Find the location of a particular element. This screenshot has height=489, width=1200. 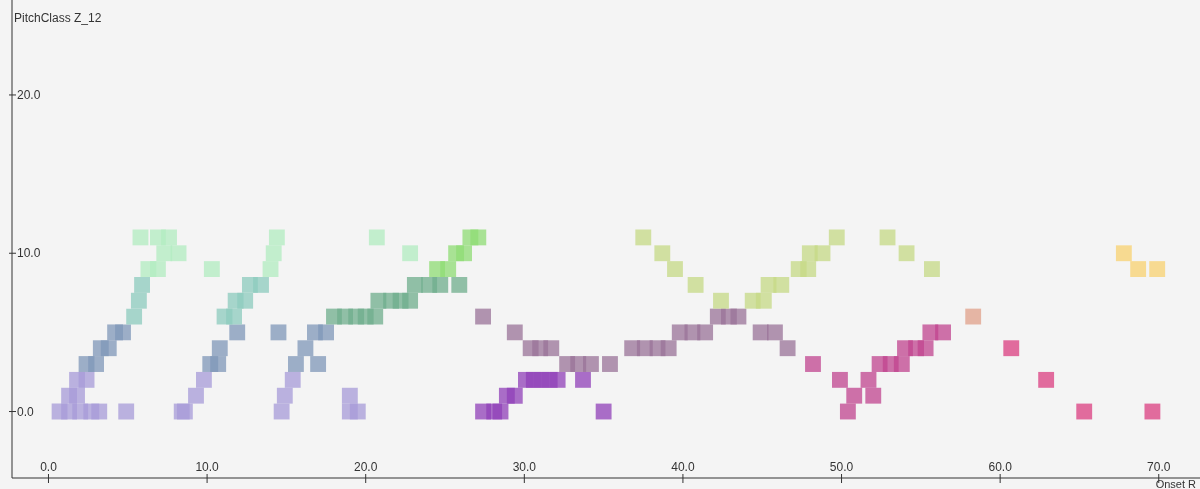

x-tick-label: 40.0 is located at coordinates (683, 467).